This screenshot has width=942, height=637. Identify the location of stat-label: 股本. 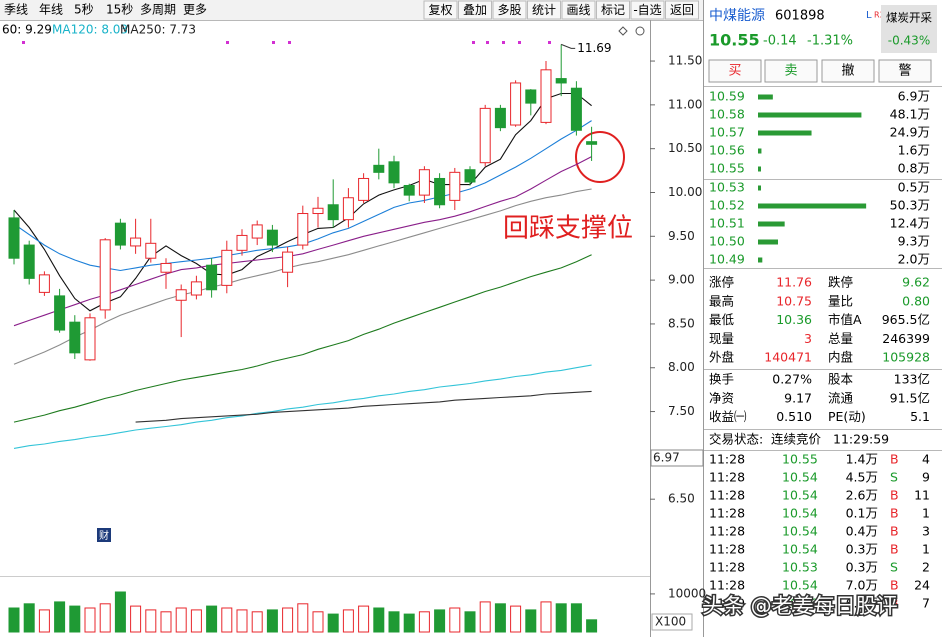
(841, 379).